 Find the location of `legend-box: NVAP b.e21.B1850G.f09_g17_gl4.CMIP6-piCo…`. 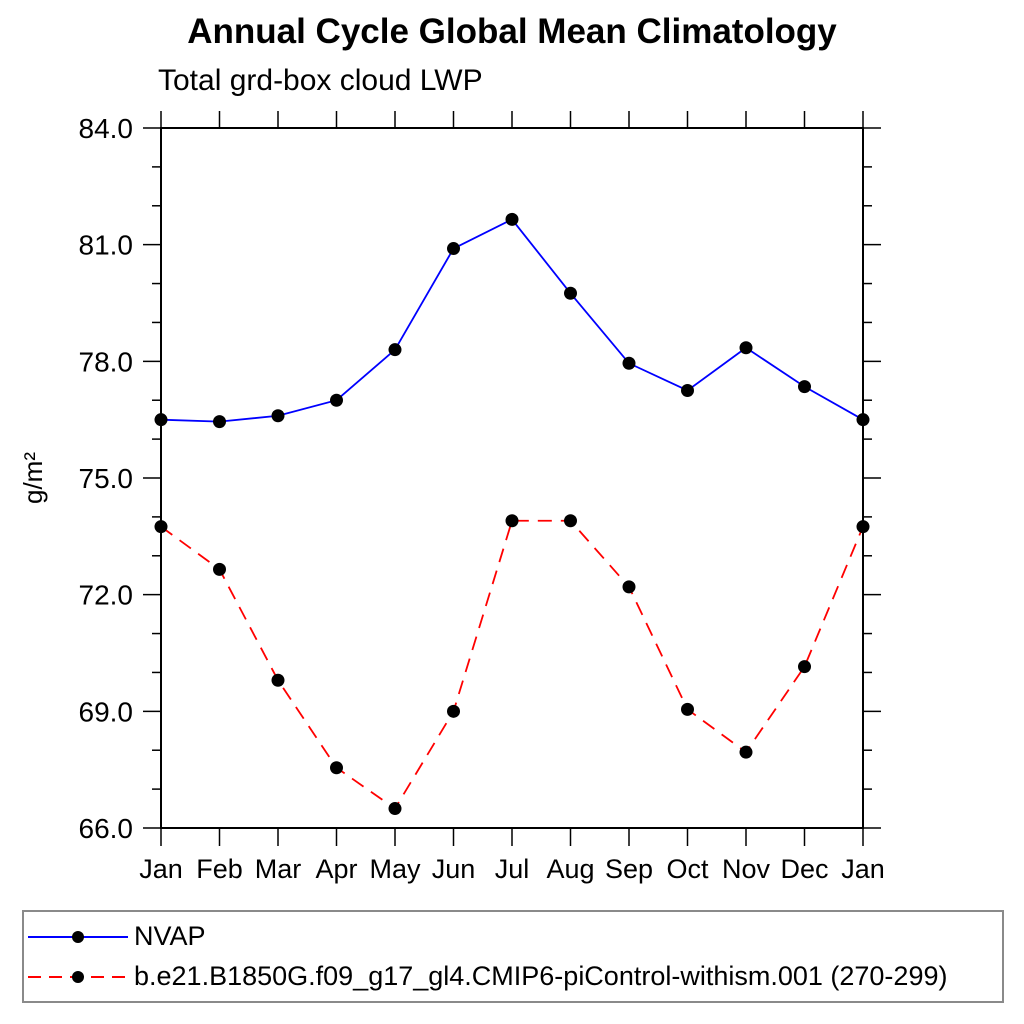

legend-box: NVAP b.e21.B1850G.f09_g17_gl4.CMIP6-piCo… is located at coordinates (513, 956).